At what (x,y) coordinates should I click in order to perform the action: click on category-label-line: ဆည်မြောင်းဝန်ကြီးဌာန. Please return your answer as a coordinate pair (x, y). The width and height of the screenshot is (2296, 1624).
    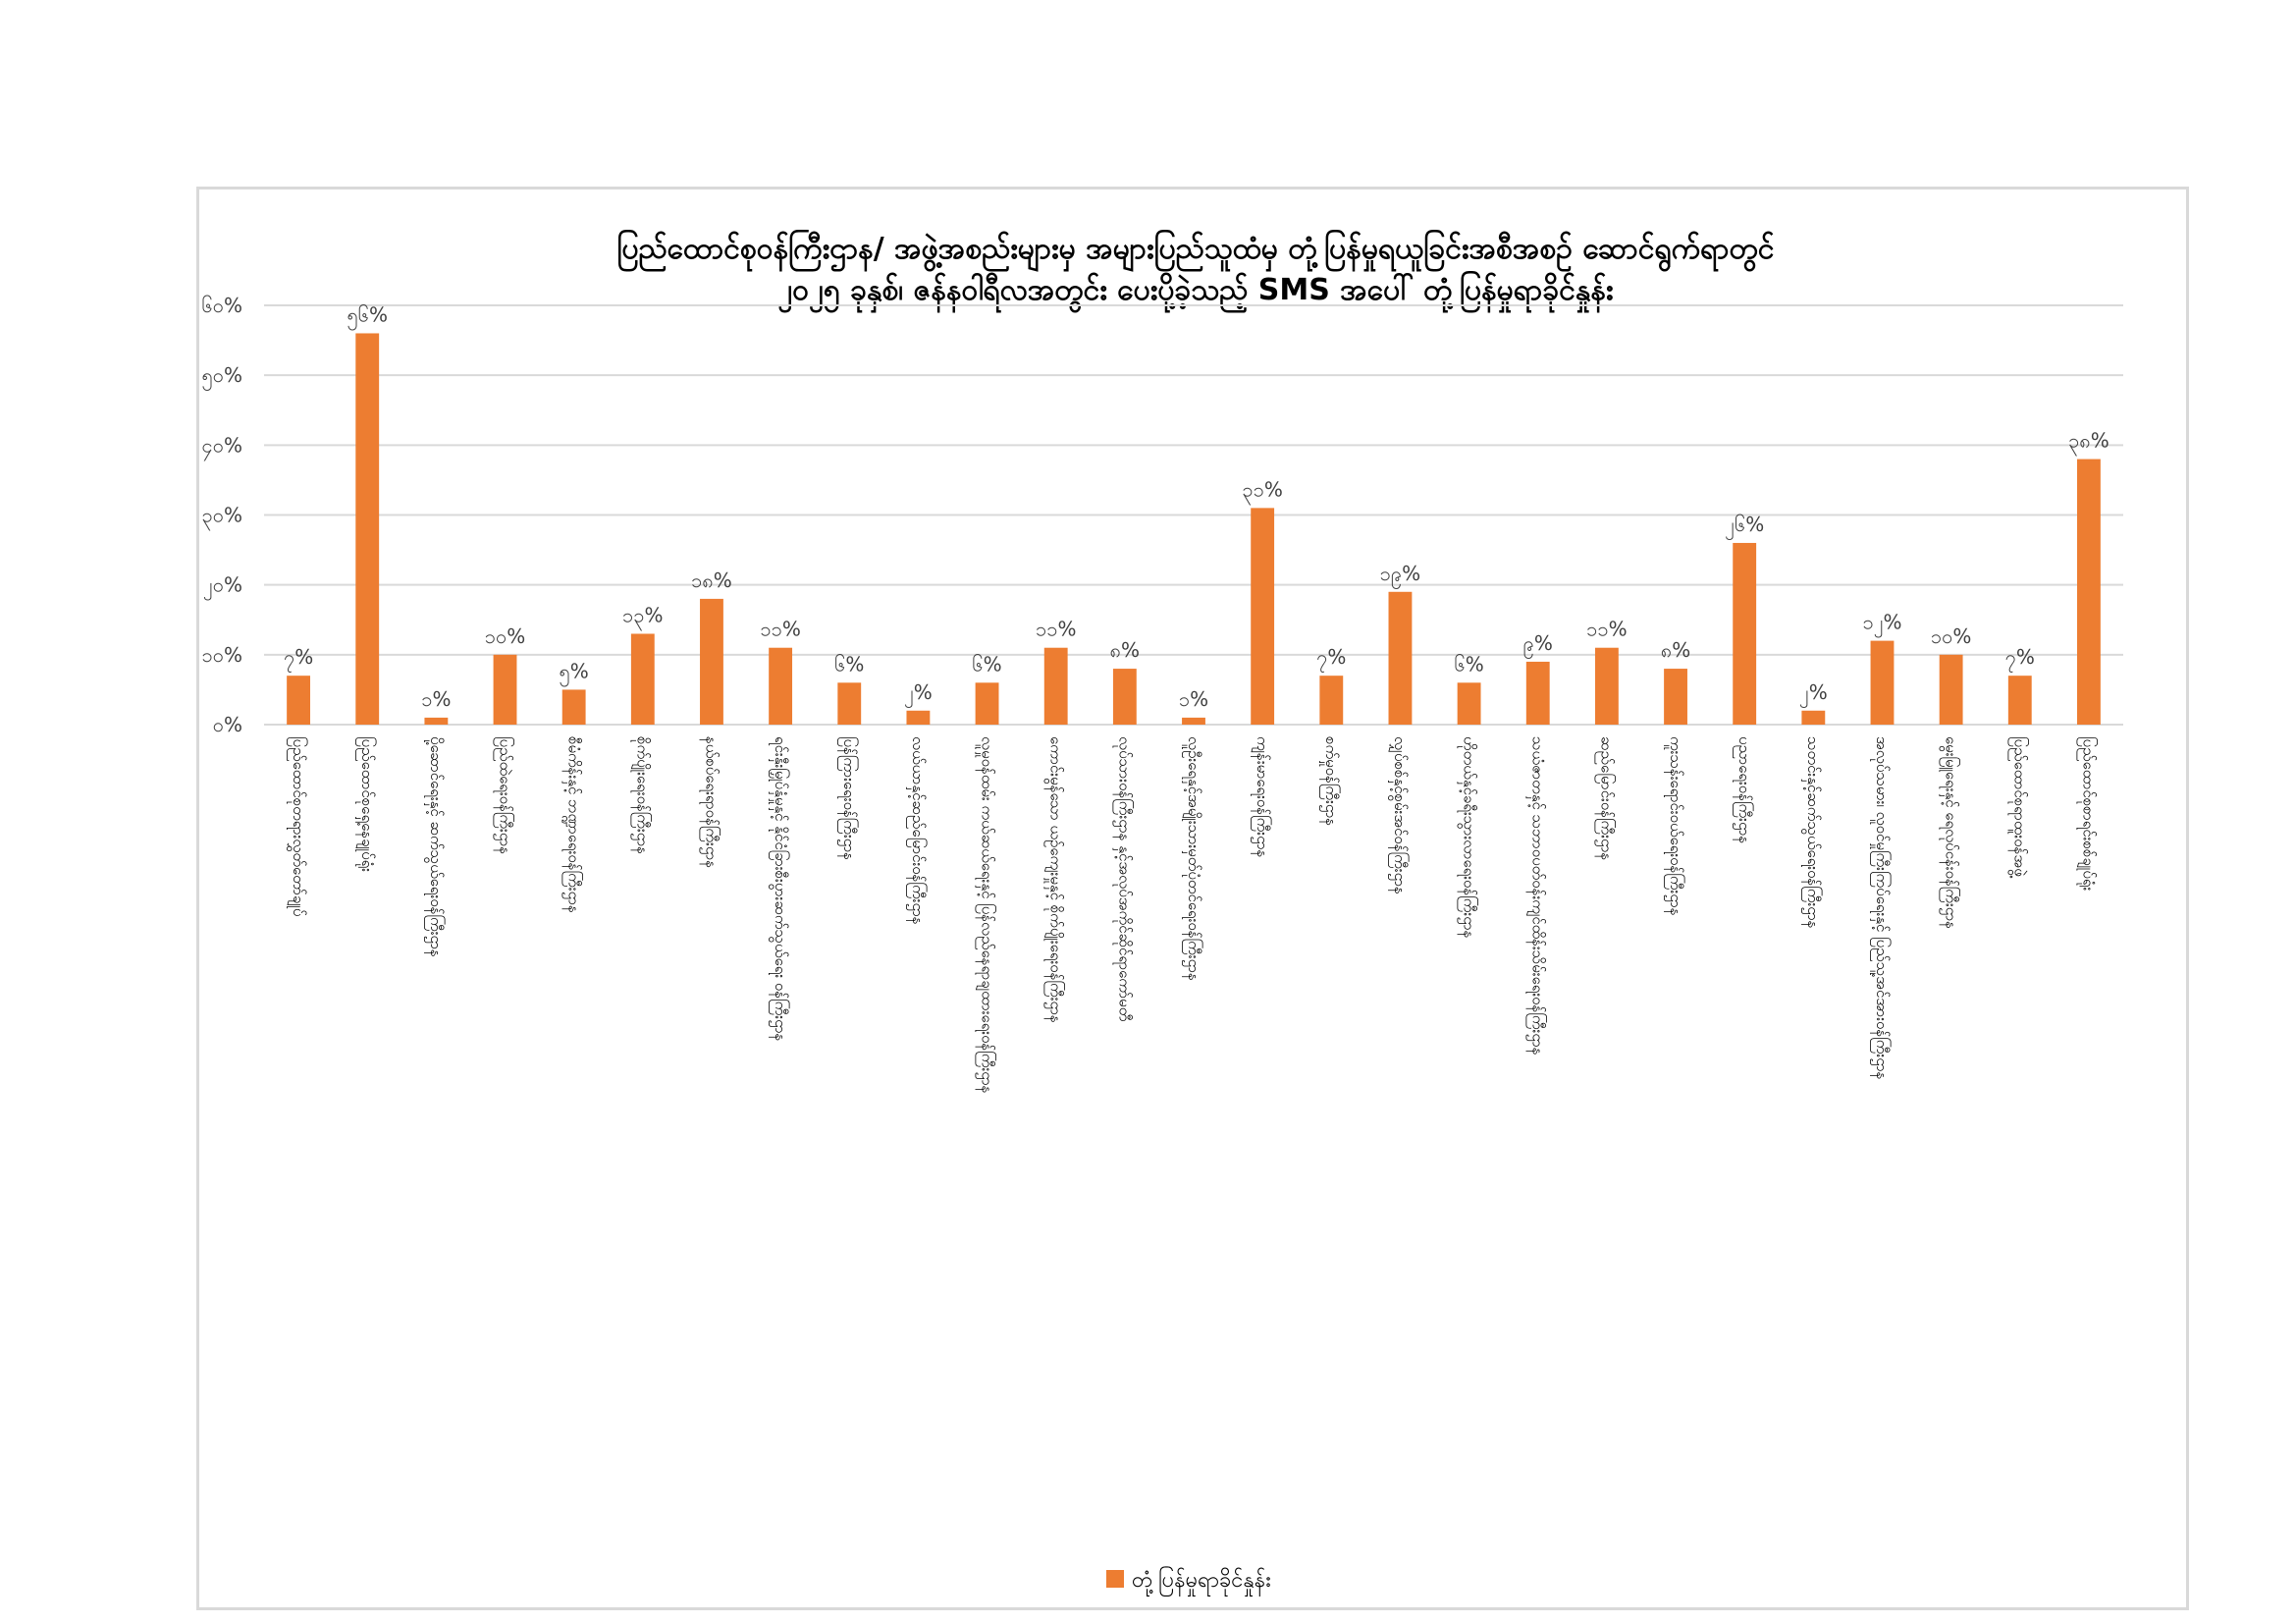
    Looking at the image, I should click on (1606, 798).